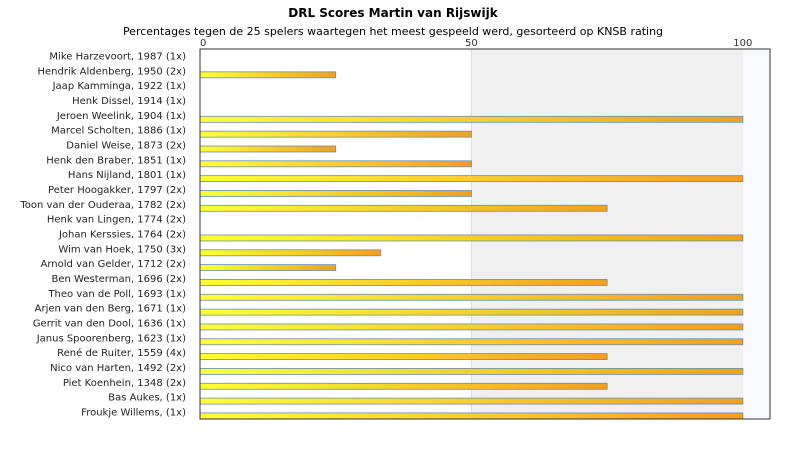 This screenshot has width=790, height=450. What do you see at coordinates (124, 383) in the screenshot?
I see `category-label: Piet Koenhein, 1348 (2x)` at bounding box center [124, 383].